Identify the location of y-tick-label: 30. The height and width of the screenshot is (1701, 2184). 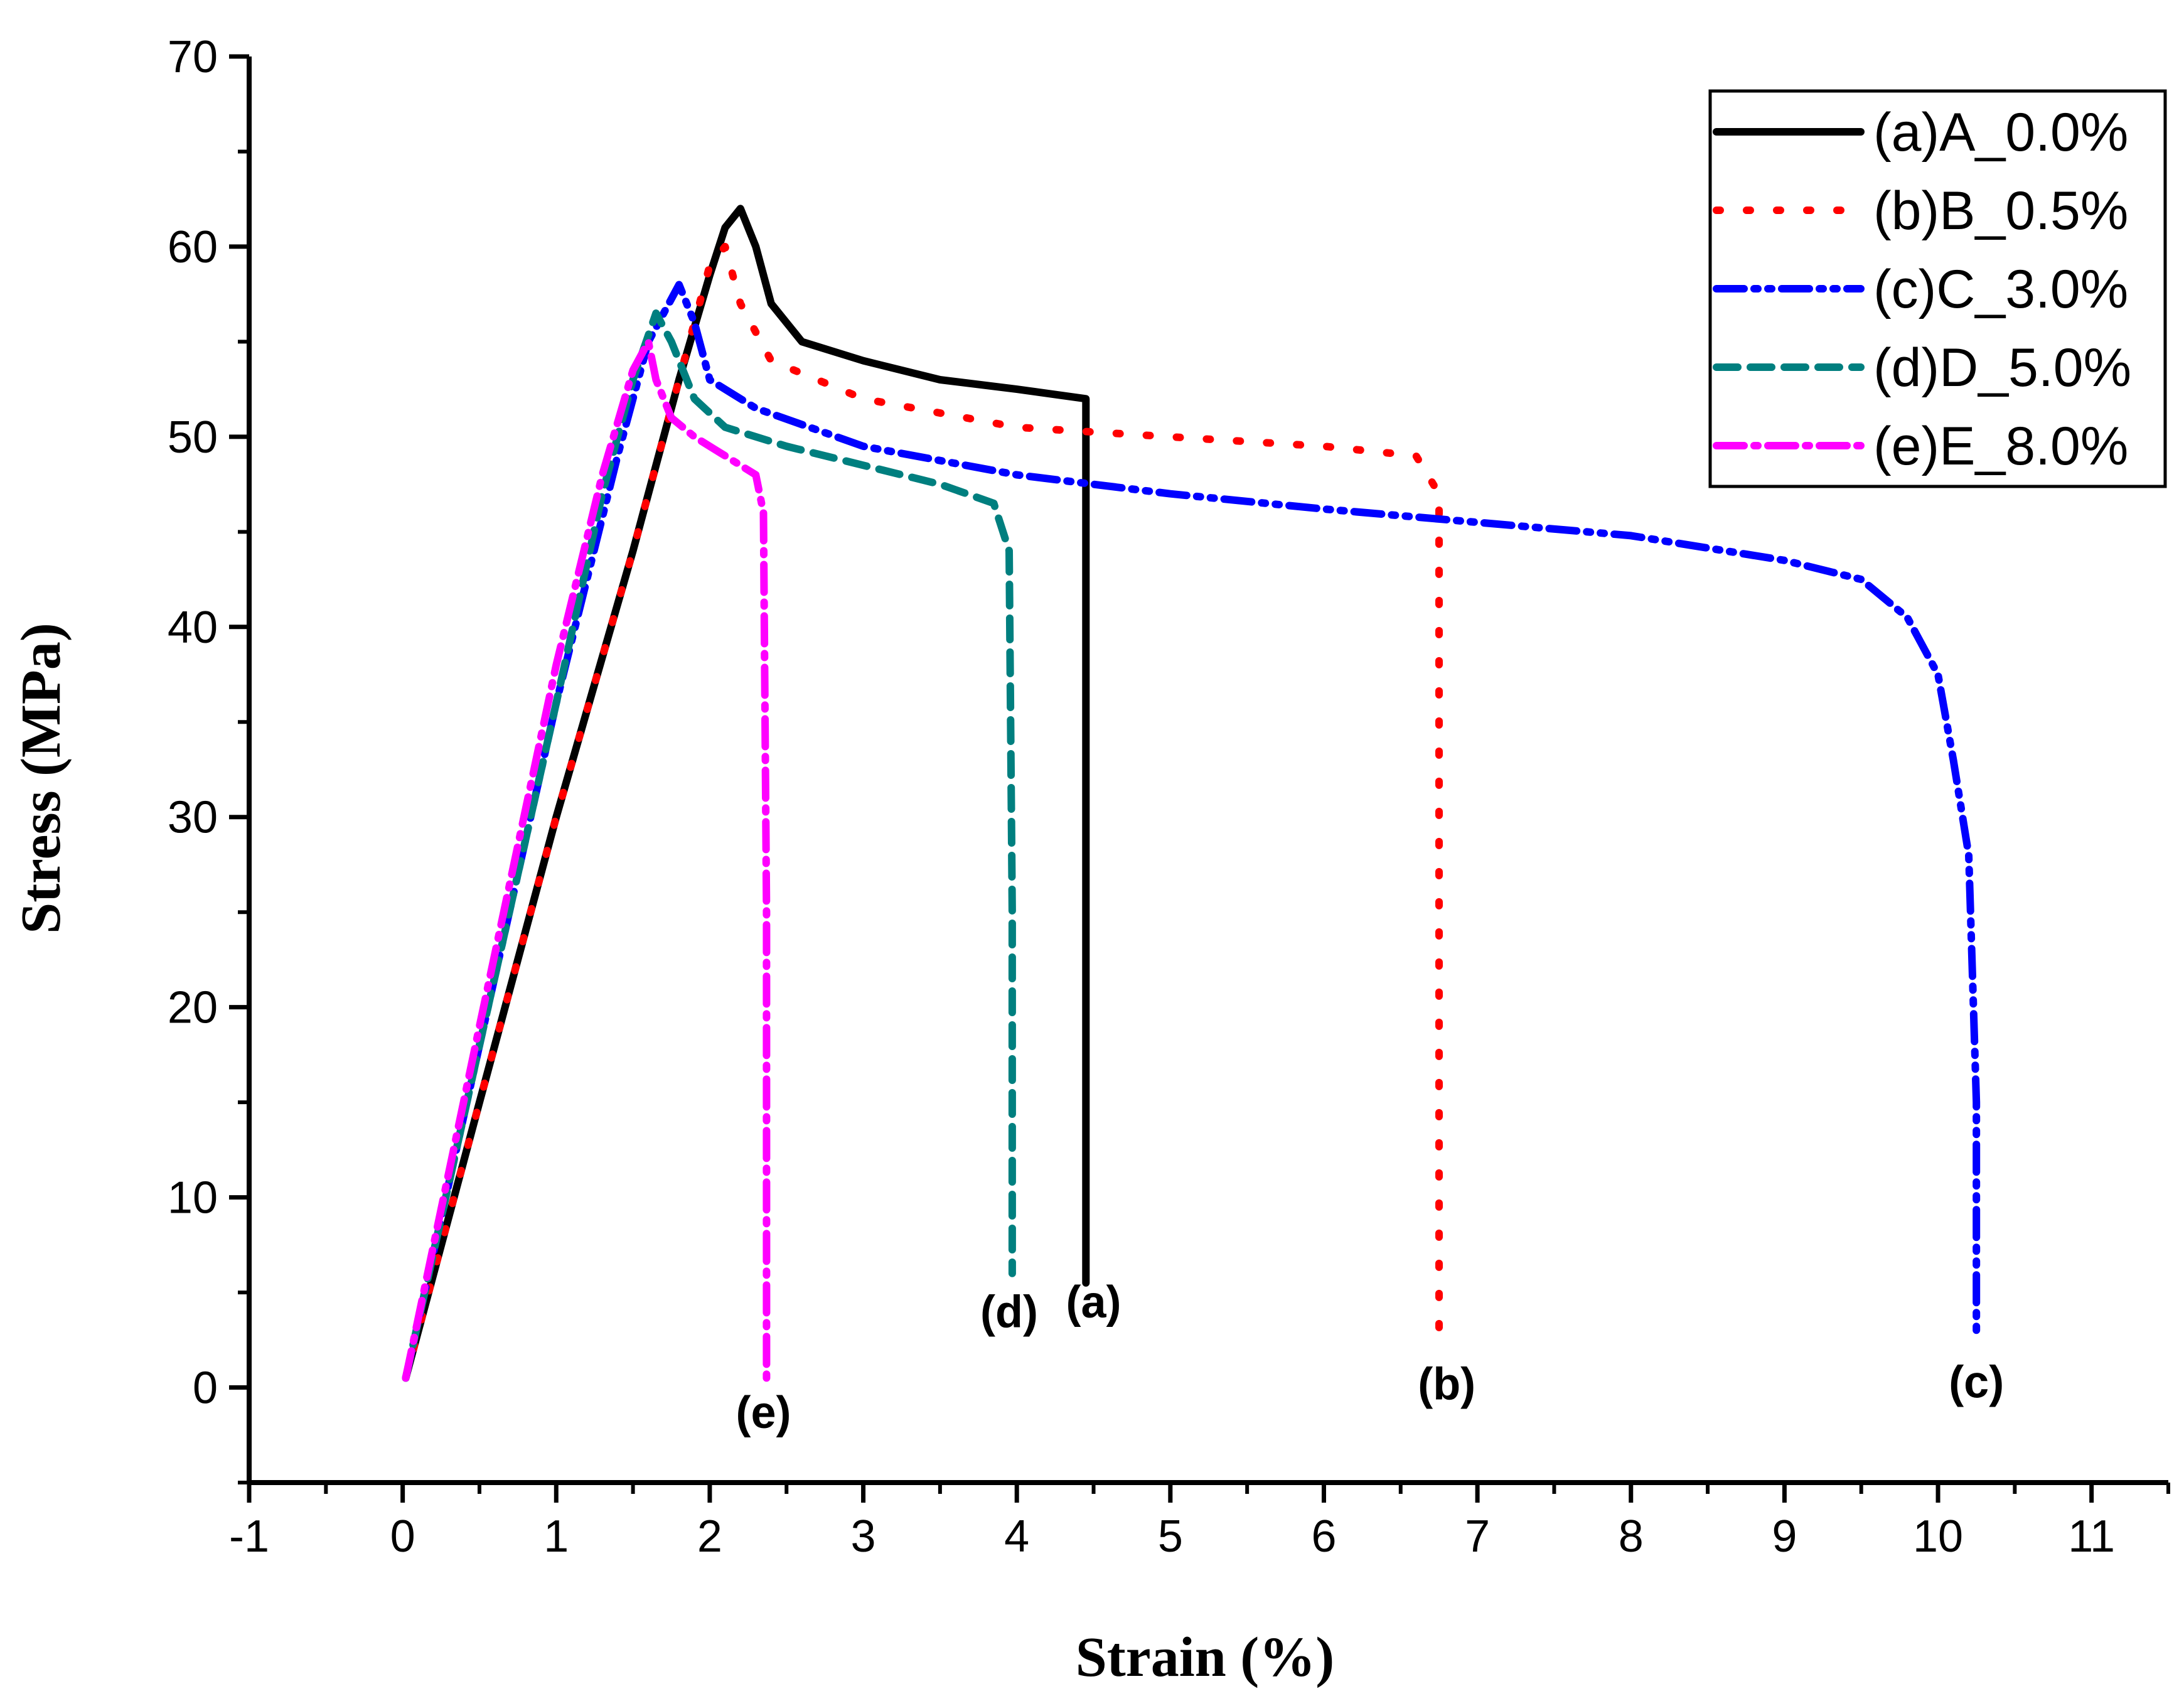
(193, 818).